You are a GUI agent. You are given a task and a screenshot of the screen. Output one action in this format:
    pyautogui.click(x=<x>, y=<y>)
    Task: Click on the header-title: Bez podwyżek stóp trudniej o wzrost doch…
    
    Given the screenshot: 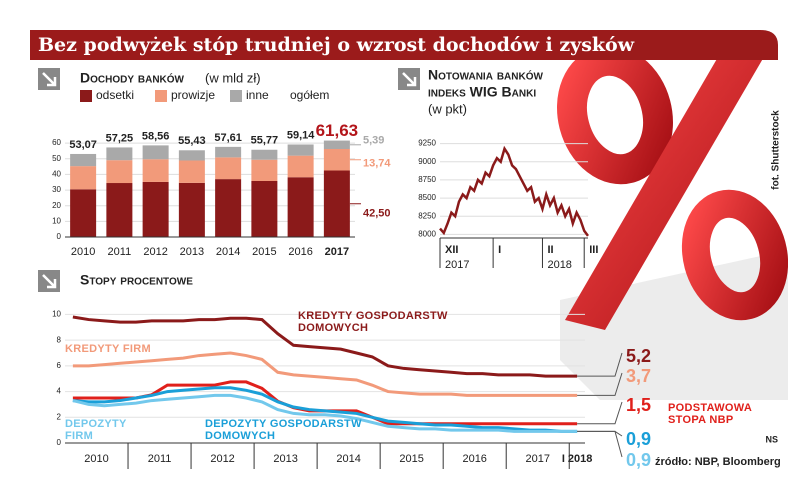 What is the action you would take?
    pyautogui.click(x=336, y=45)
    